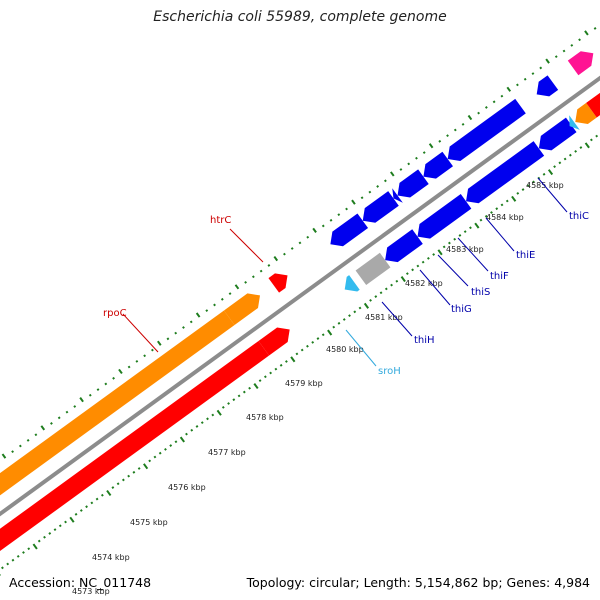  I want to click on orange-right-bar, so click(583, 115).